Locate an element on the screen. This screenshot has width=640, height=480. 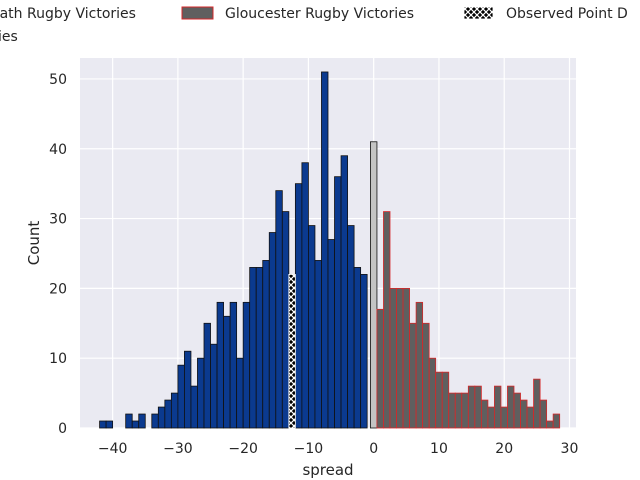
bar-draw is located at coordinates (374, 285).